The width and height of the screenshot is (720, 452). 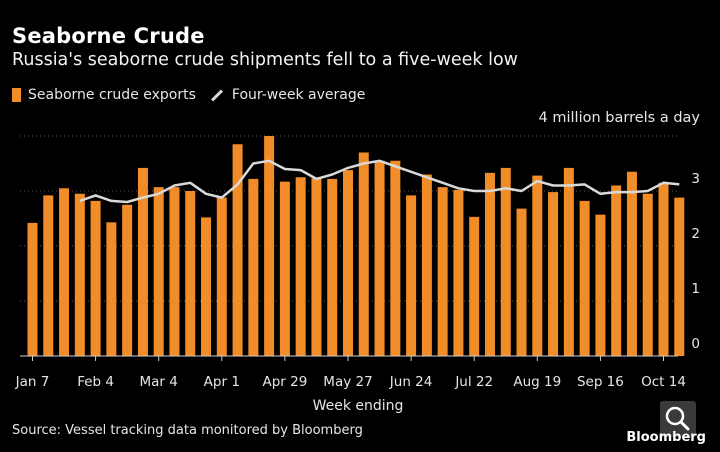 I want to click on x-tick-label: Sep 16, so click(x=600, y=382).